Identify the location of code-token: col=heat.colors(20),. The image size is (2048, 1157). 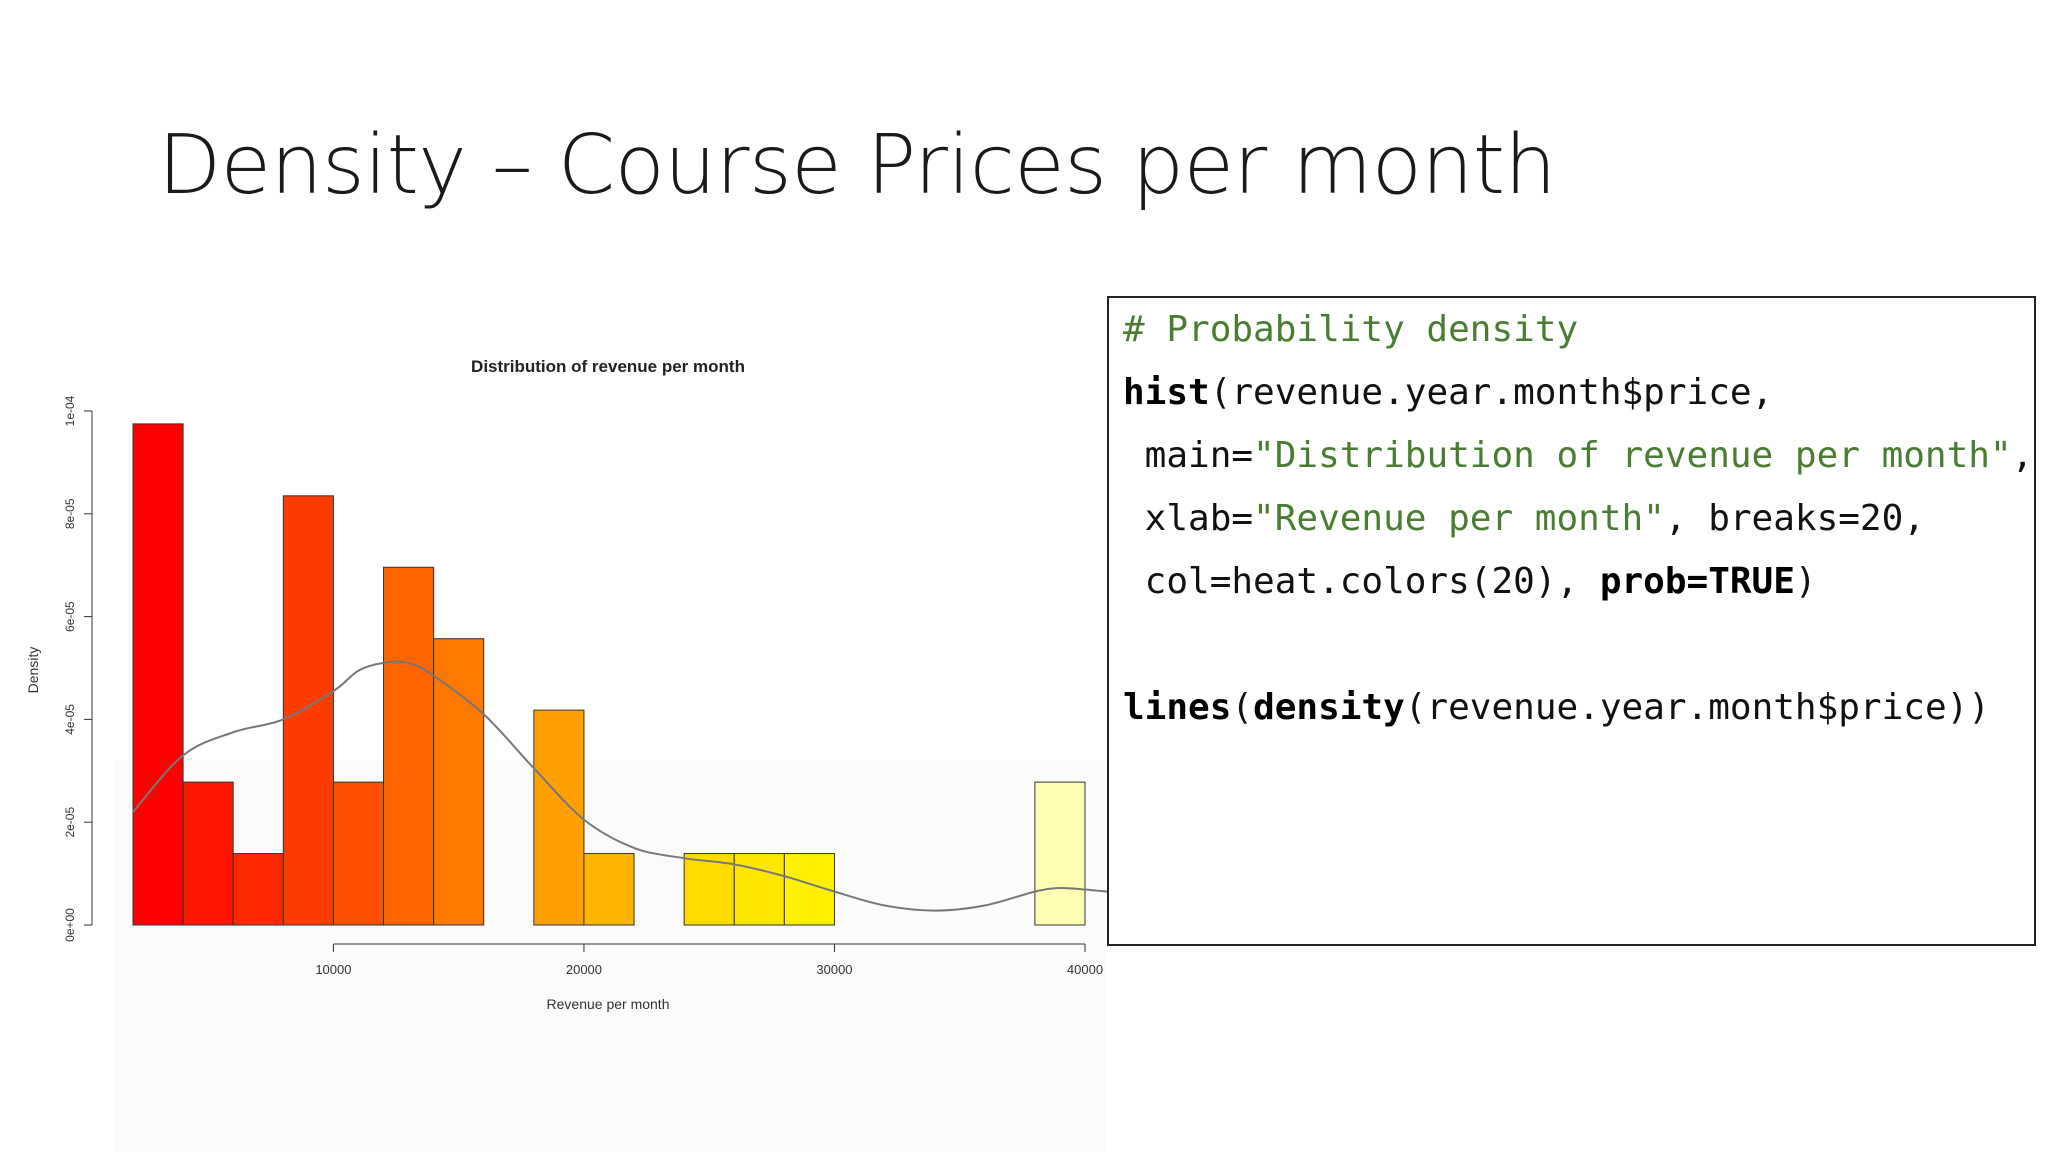
(1361, 581).